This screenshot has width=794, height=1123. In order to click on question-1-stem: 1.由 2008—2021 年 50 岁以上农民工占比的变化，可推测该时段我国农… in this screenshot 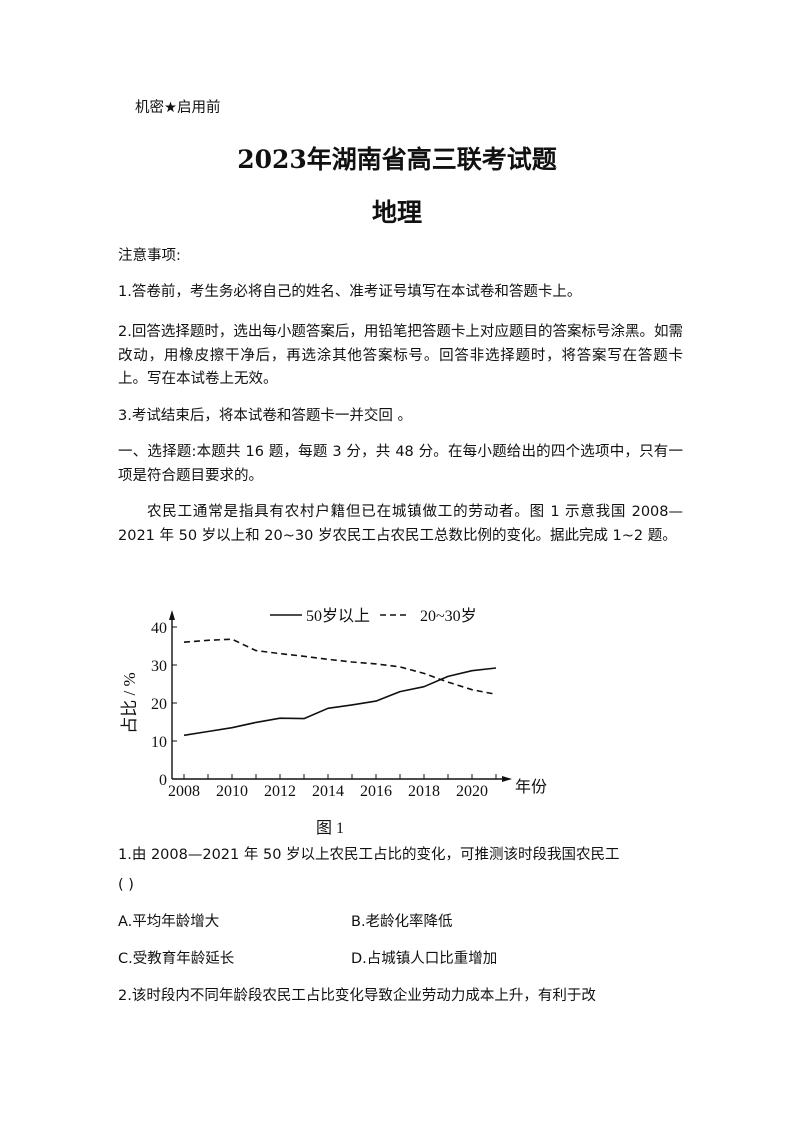, I will do `click(369, 855)`.